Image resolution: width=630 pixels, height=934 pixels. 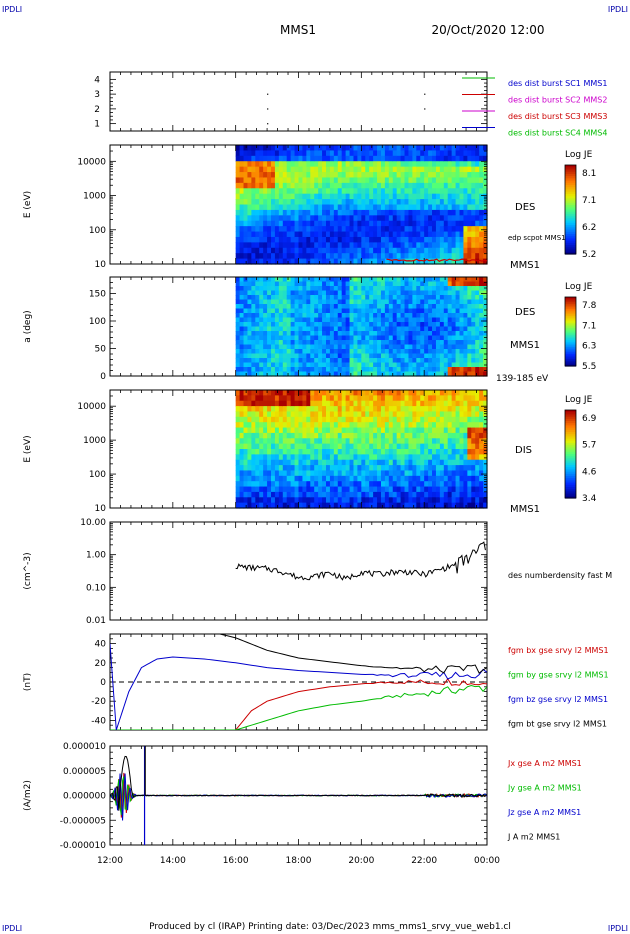 What do you see at coordinates (570, 209) in the screenshot?
I see `des-energy-colorbar` at bounding box center [570, 209].